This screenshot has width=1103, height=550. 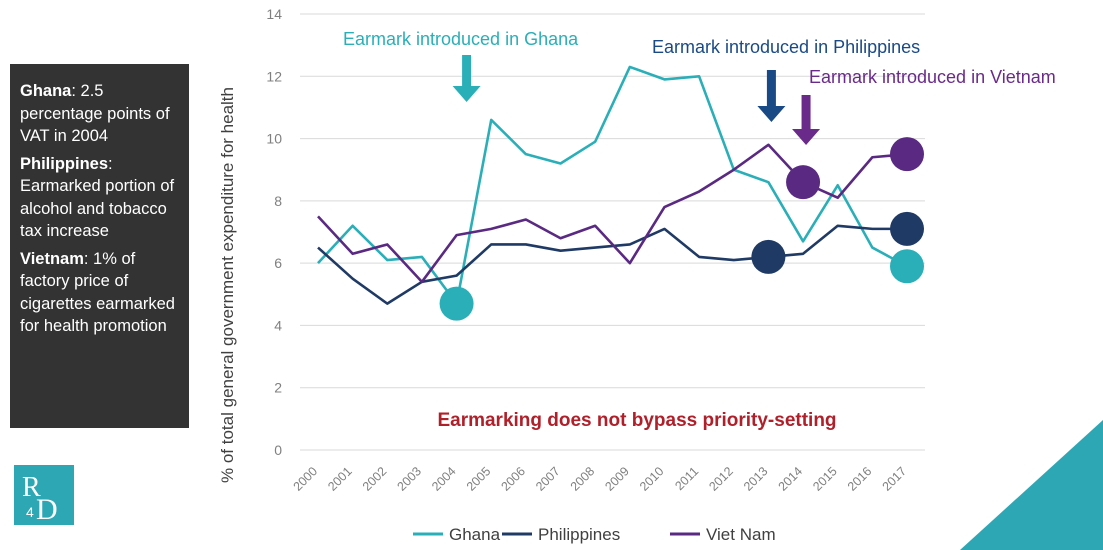 What do you see at coordinates (825, 479) in the screenshot?
I see `x-tick-label: 2015` at bounding box center [825, 479].